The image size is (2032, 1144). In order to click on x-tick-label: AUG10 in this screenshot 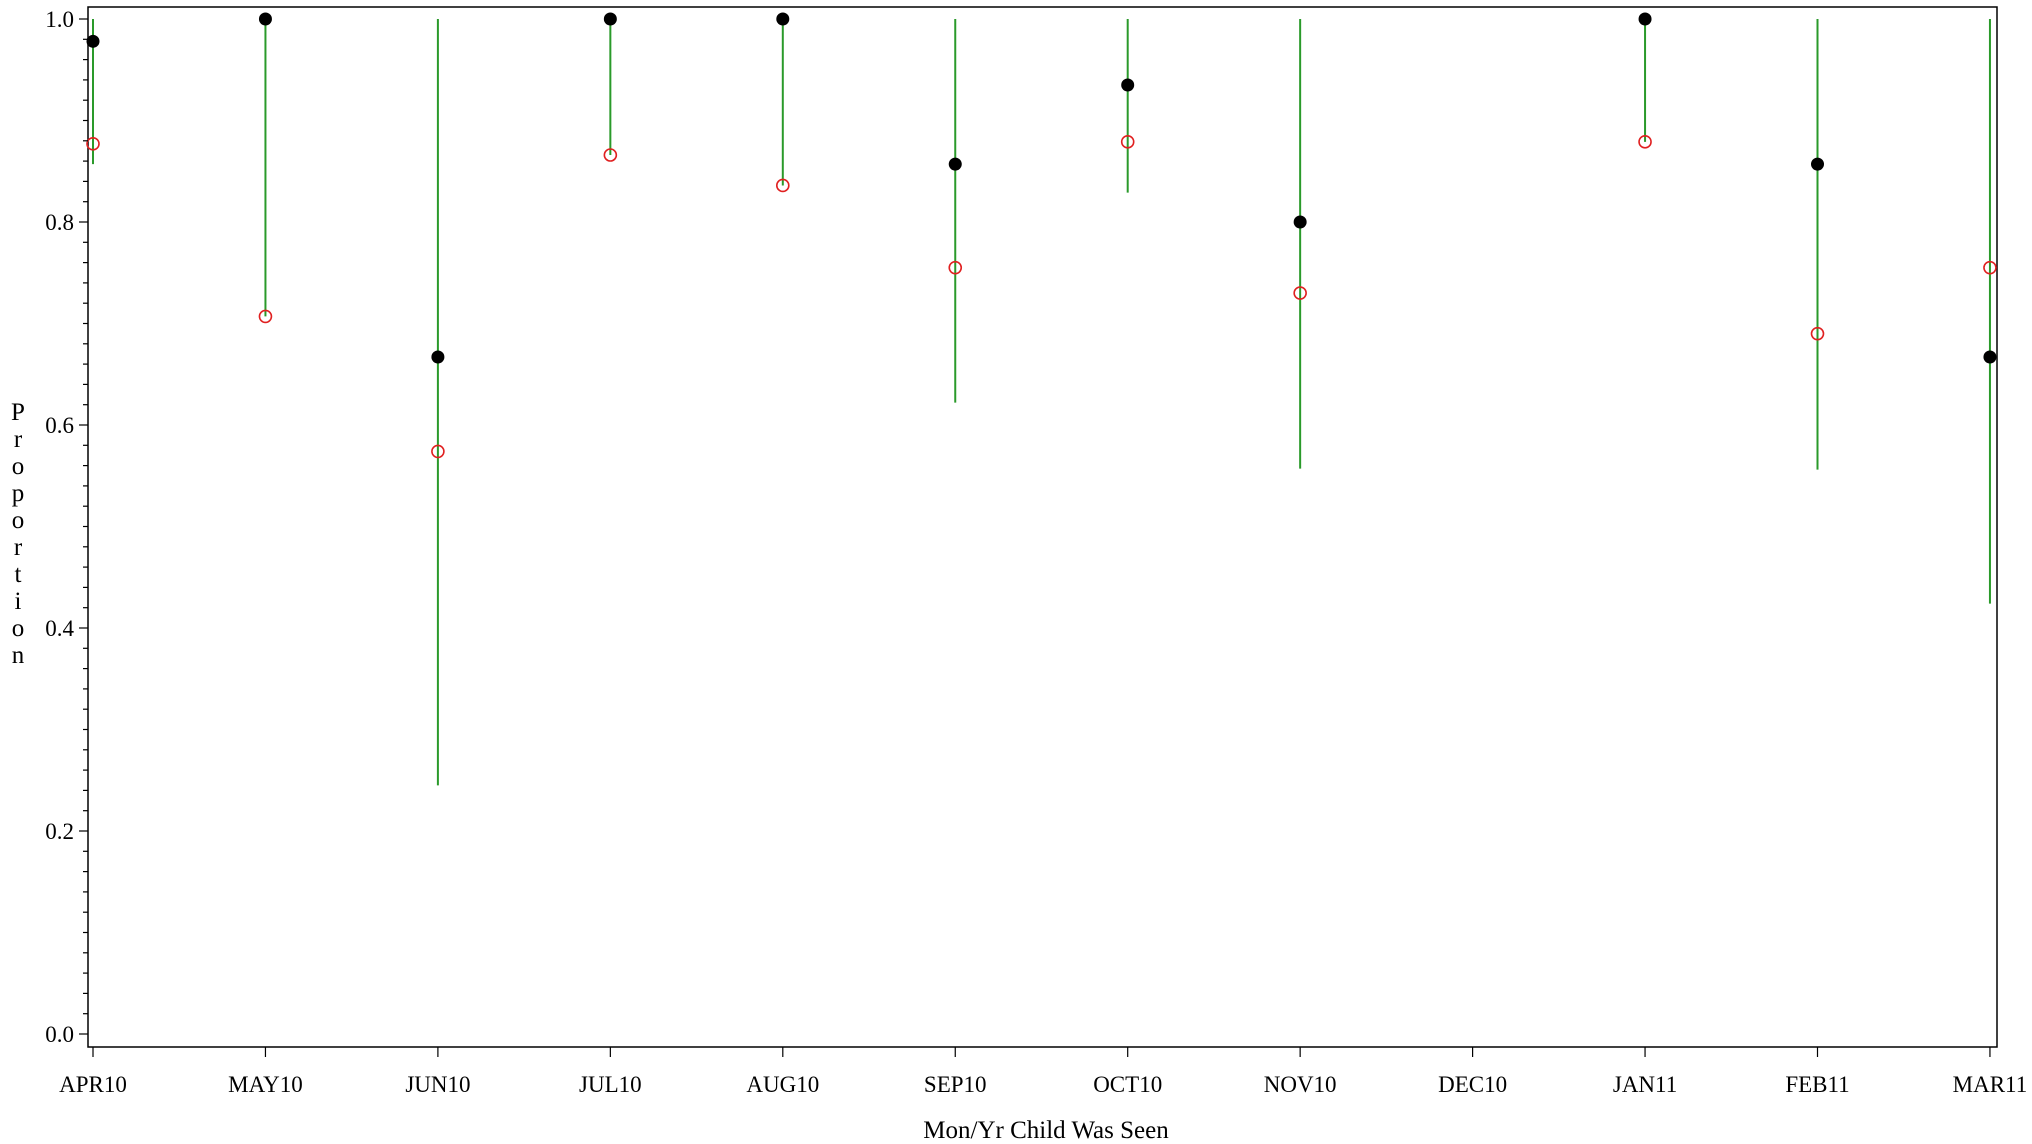, I will do `click(782, 1084)`.